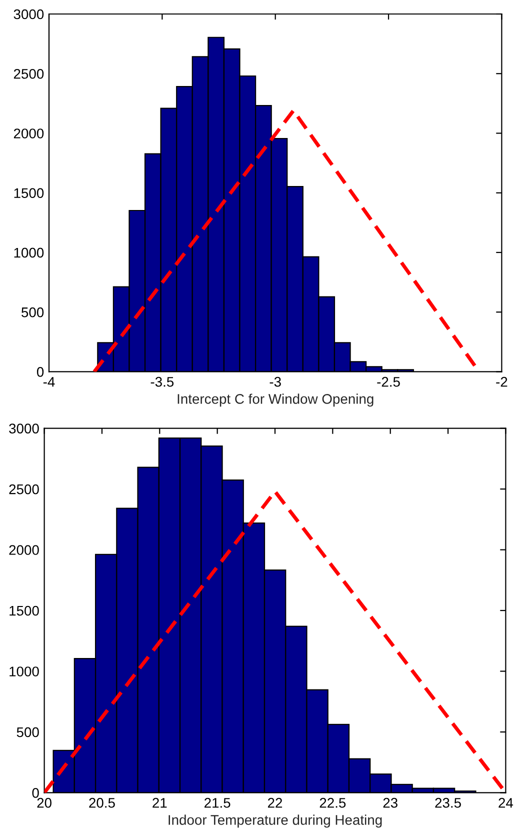  Describe the element at coordinates (217, 803) in the screenshot. I see `x-tick-label: 21.5` at that location.